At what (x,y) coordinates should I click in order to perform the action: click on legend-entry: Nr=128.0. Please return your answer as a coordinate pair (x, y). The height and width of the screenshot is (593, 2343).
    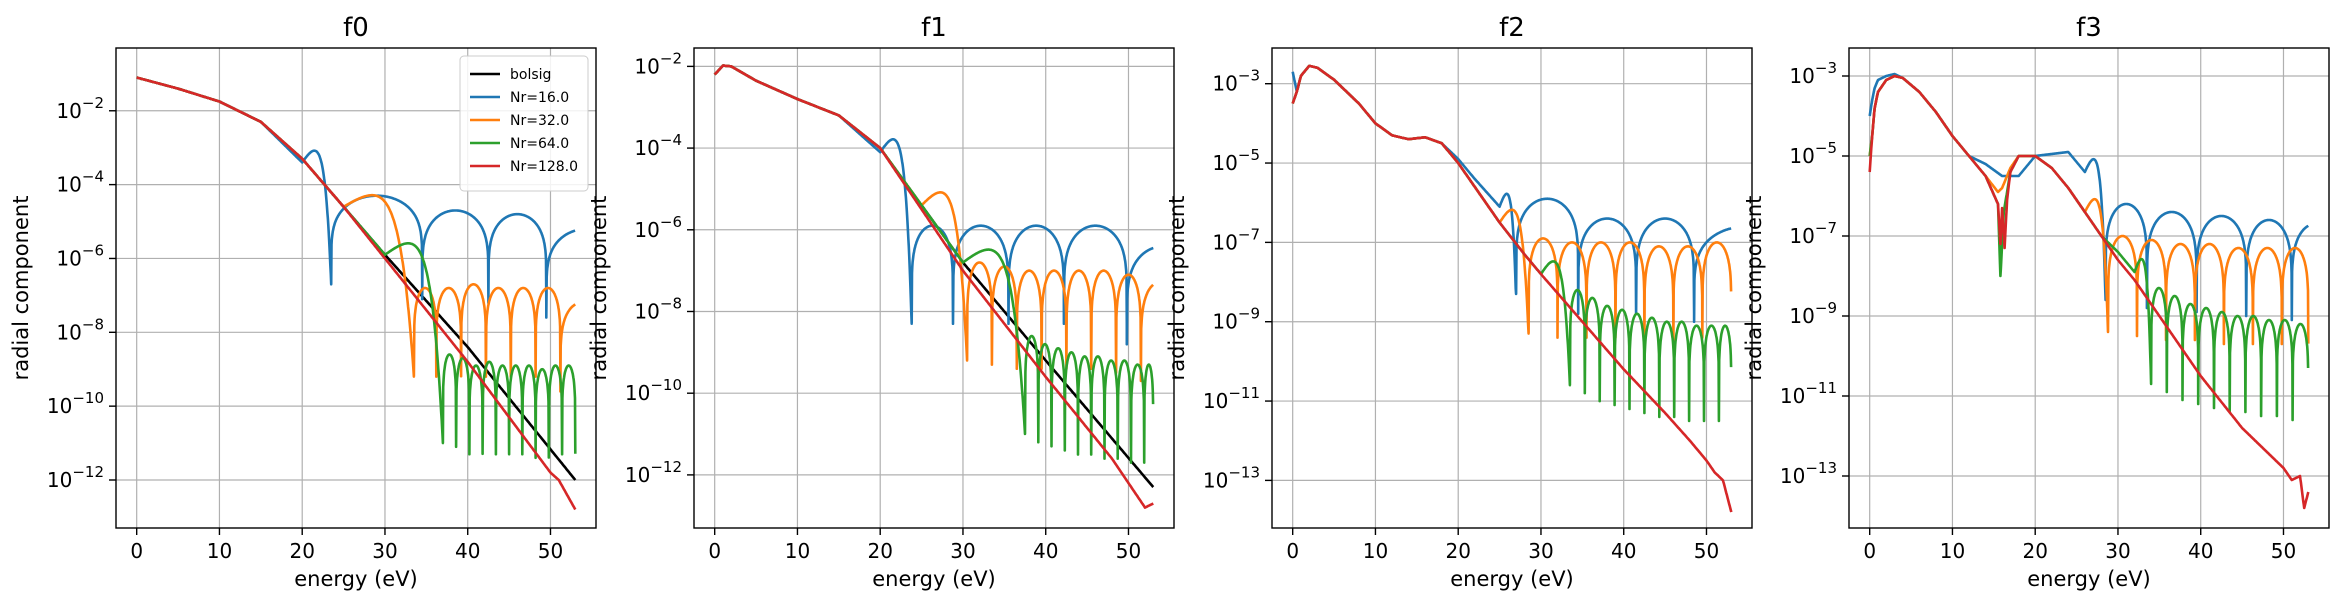
    Looking at the image, I should click on (544, 167).